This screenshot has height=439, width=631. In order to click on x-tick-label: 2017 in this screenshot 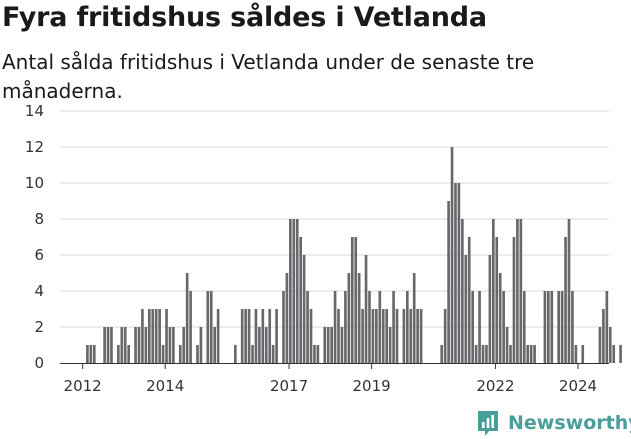, I will do `click(289, 386)`.